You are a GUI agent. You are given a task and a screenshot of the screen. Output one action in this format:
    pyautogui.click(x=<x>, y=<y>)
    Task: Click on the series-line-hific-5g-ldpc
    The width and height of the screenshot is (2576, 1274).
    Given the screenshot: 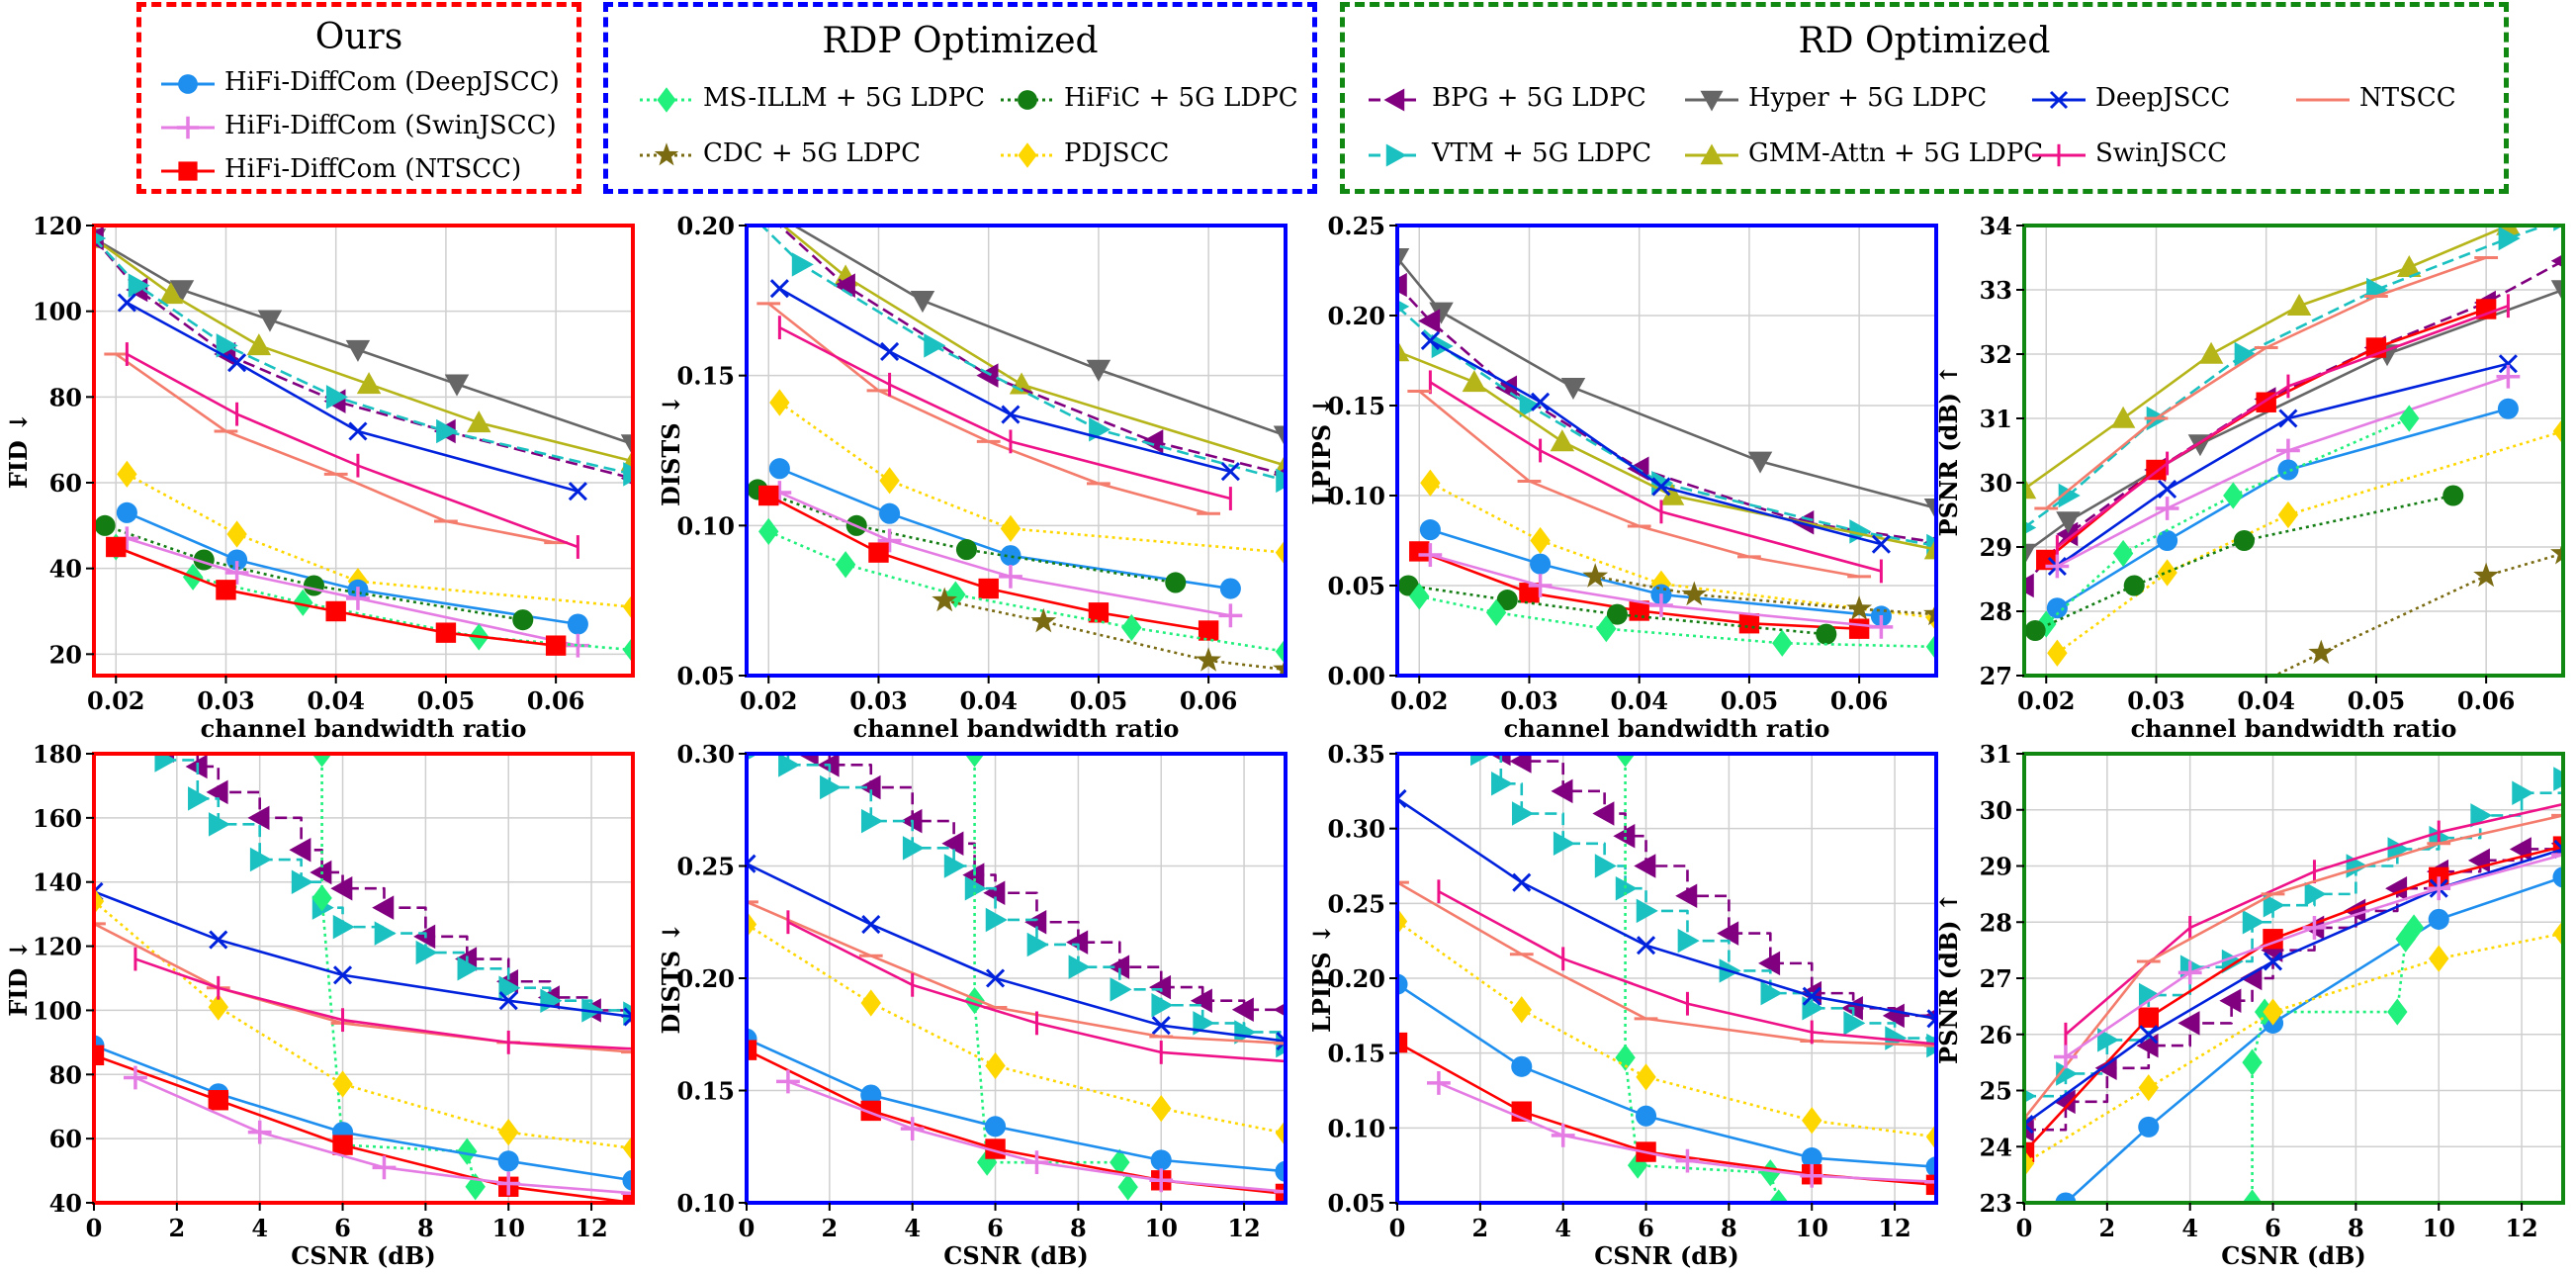 What is the action you would take?
    pyautogui.click(x=966, y=536)
    